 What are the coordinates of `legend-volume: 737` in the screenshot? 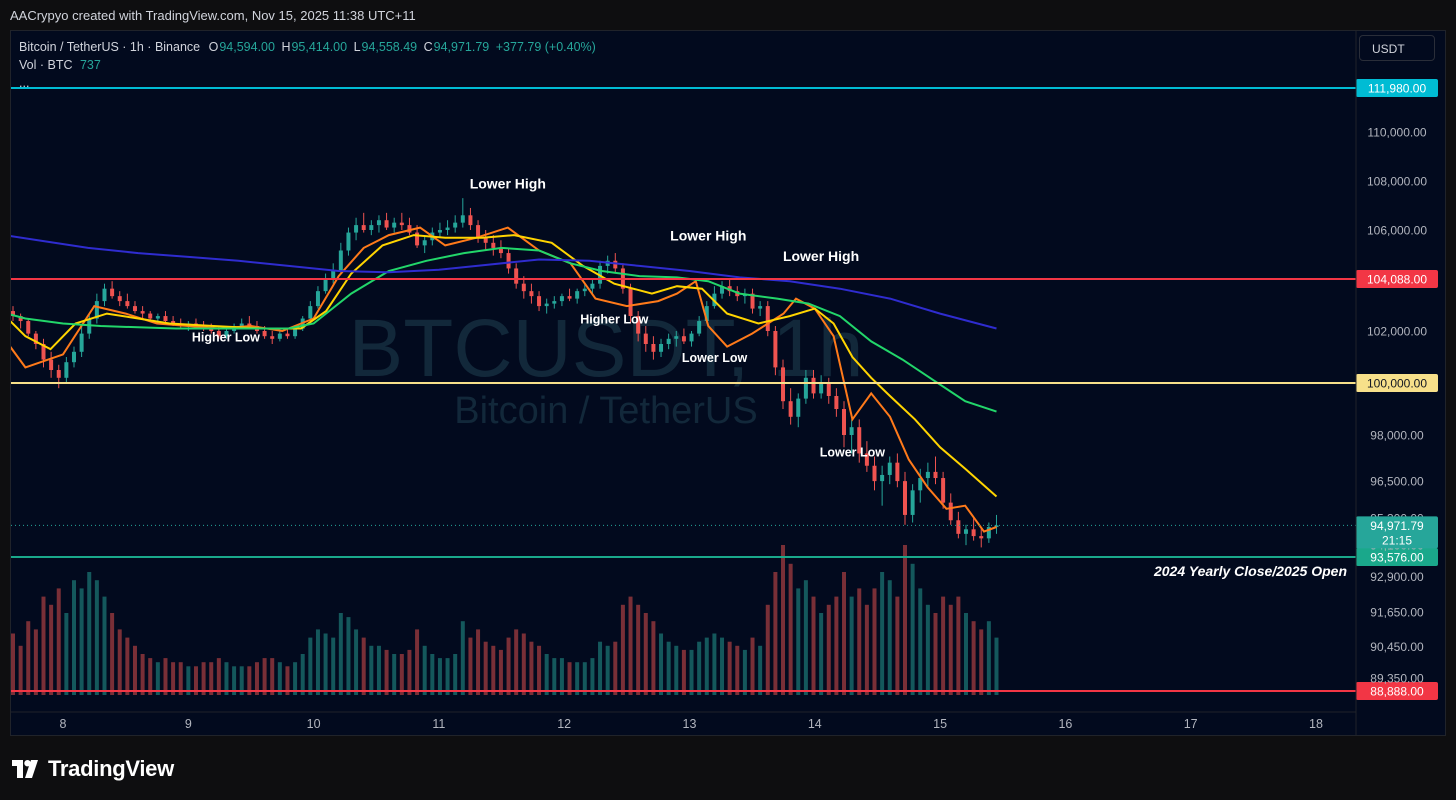 It's located at (90, 65).